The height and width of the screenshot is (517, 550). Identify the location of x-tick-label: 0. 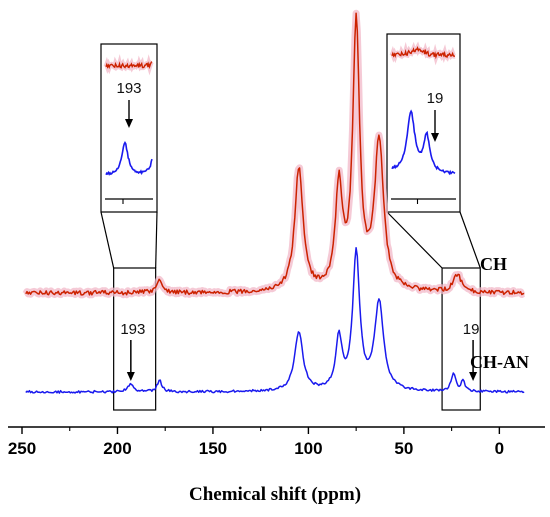
(499, 448).